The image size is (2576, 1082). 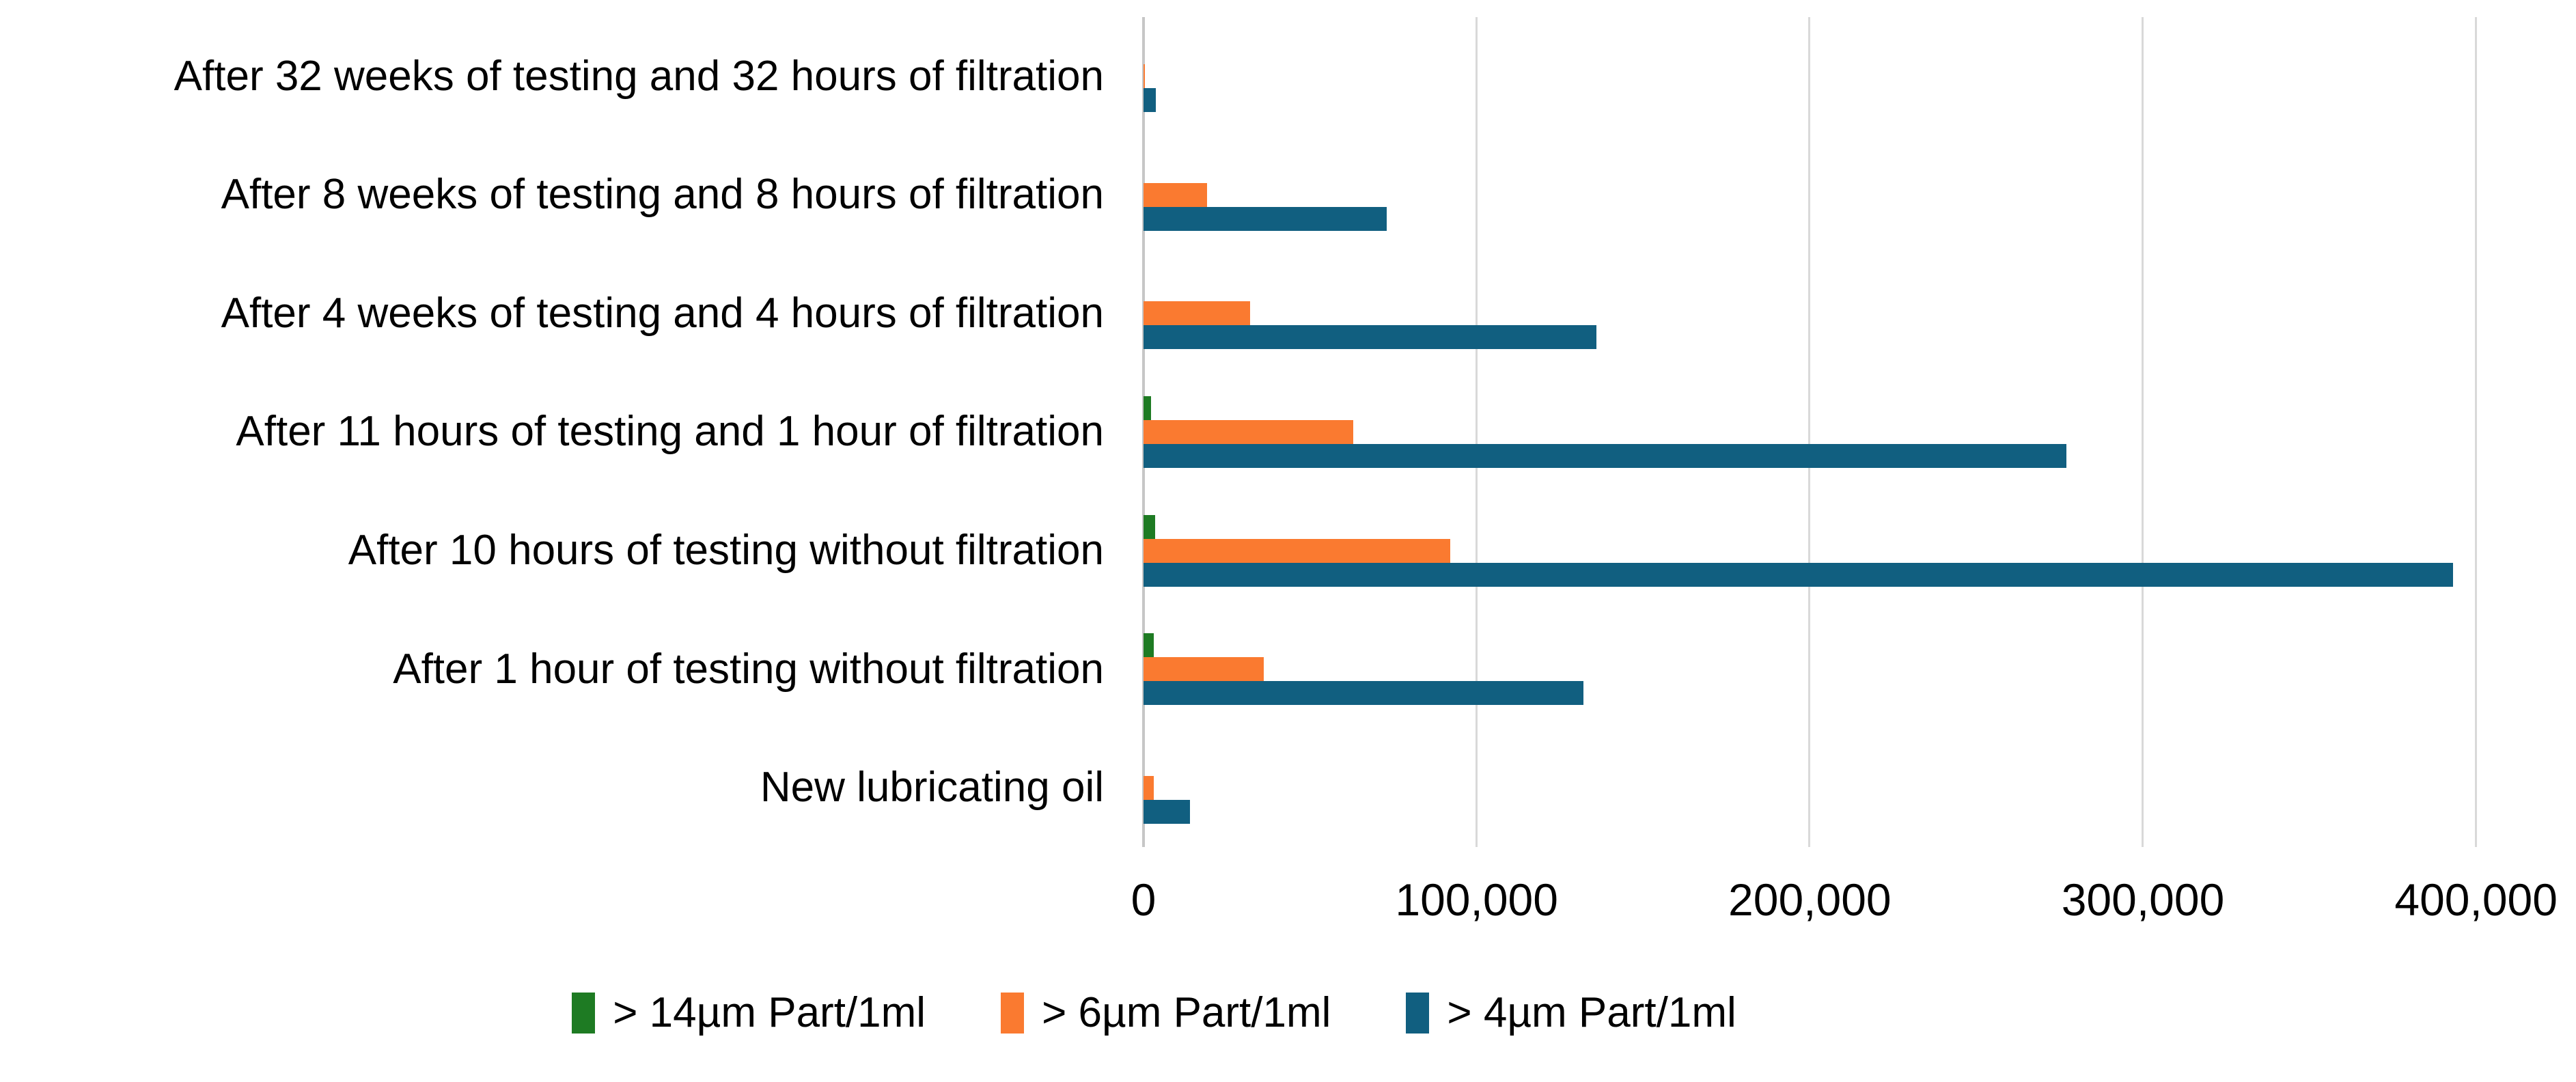 What do you see at coordinates (1144, 899) in the screenshot?
I see `x-tick-label: 0` at bounding box center [1144, 899].